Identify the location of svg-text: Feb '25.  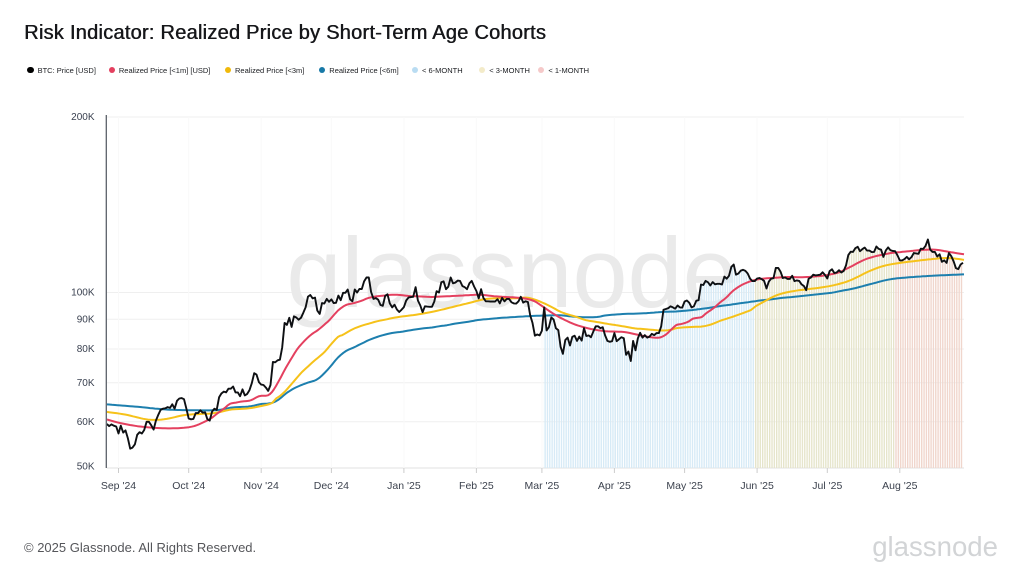
(476, 486).